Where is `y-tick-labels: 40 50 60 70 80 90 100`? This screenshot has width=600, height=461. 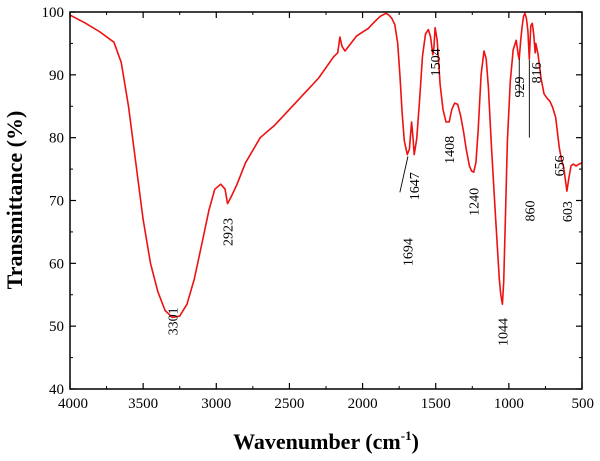 y-tick-labels: 40 50 60 70 80 90 100 is located at coordinates (53, 201).